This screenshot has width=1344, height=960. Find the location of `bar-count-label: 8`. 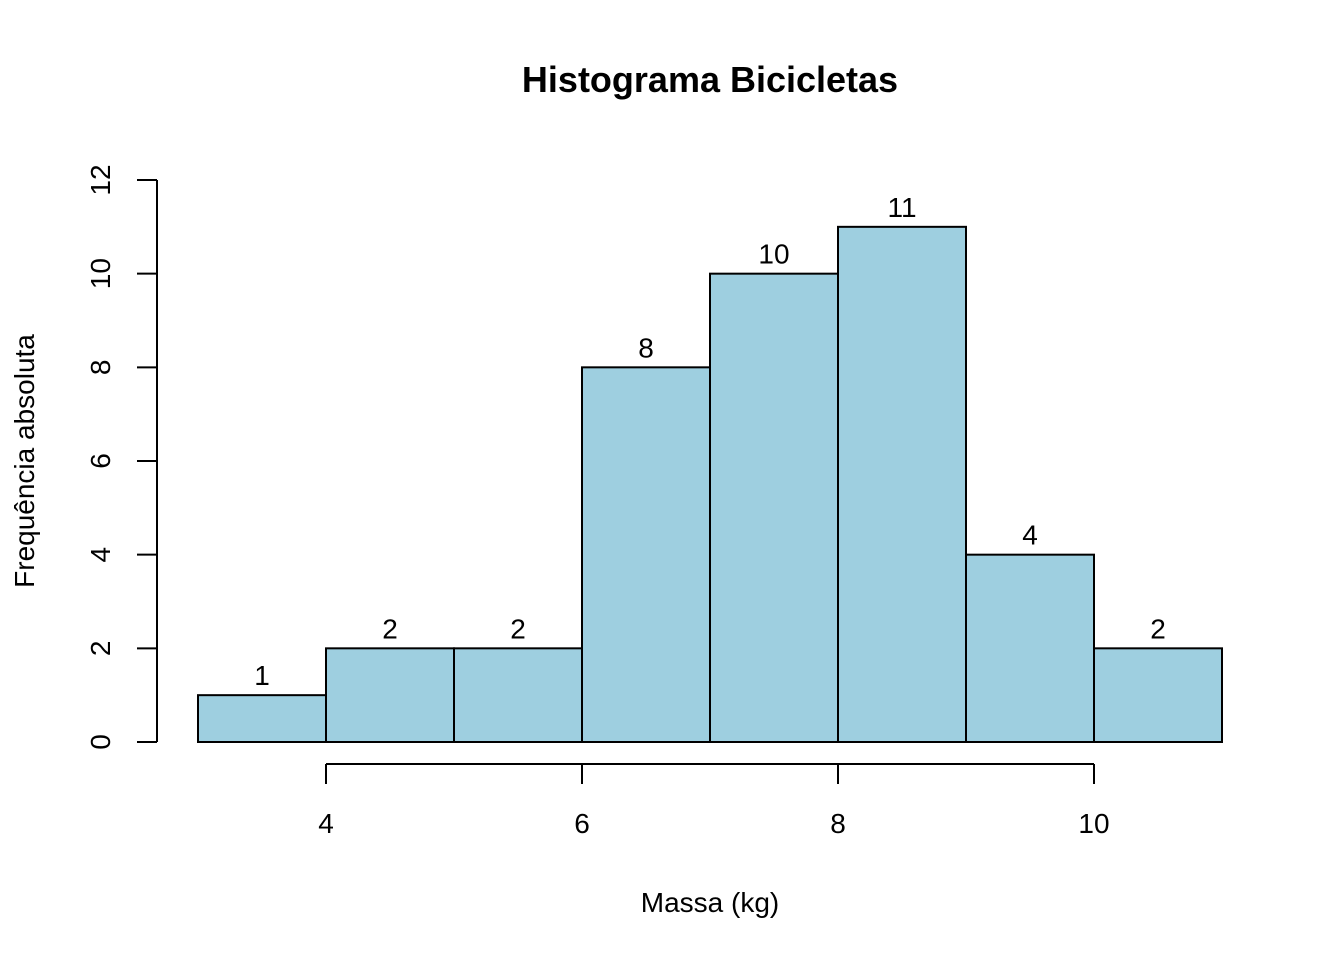

bar-count-label: 8 is located at coordinates (646, 347).